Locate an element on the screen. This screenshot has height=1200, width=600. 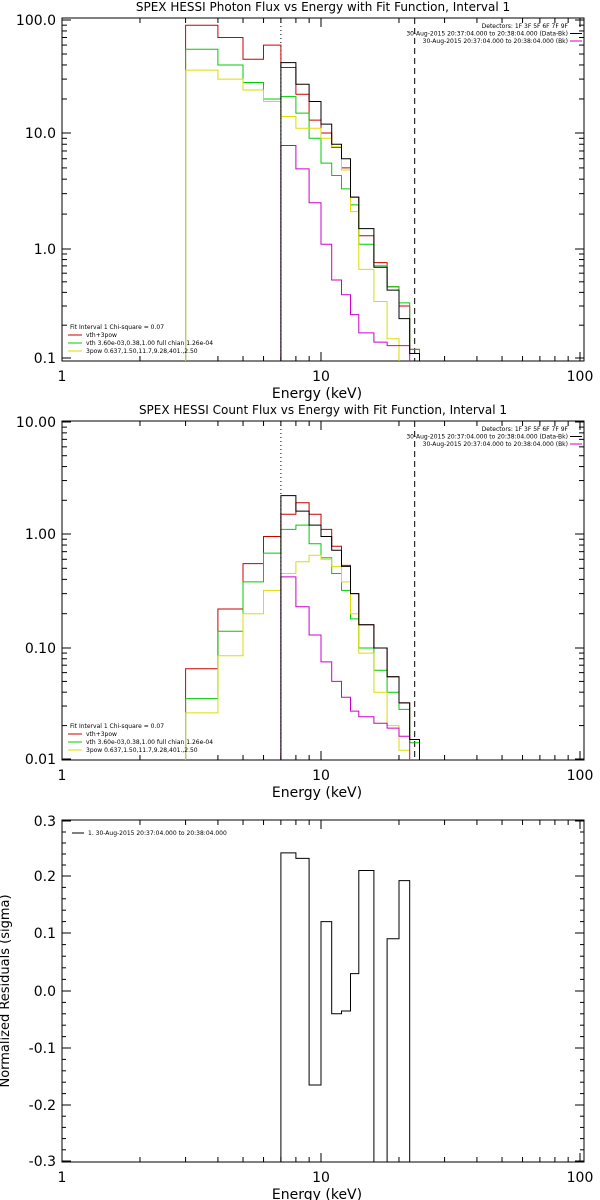
y-tick-label: 0.3 is located at coordinates (45, 822).